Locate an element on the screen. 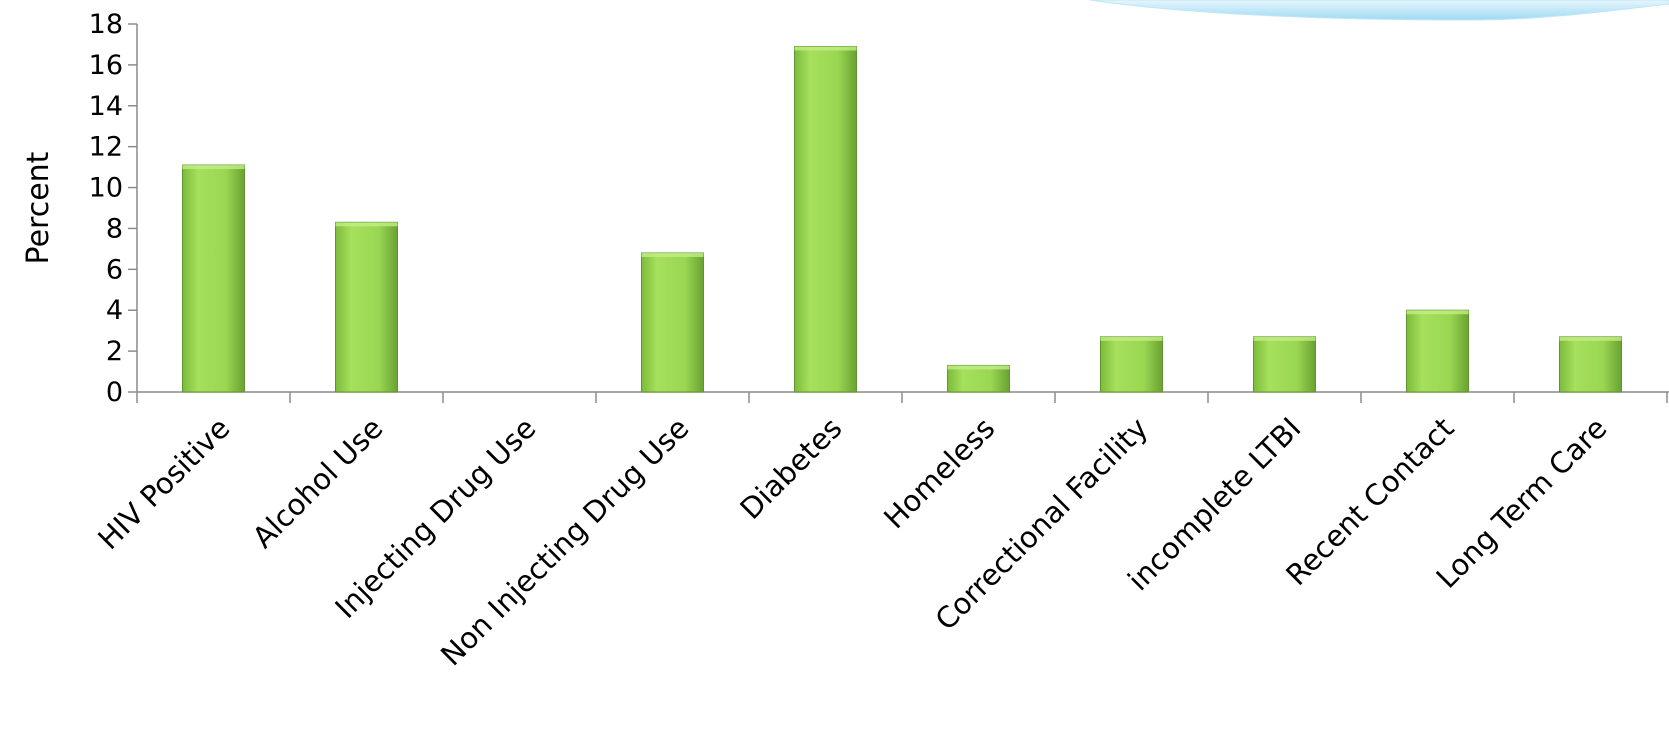  category-label: Non Injecting Drug Use is located at coordinates (564, 541).